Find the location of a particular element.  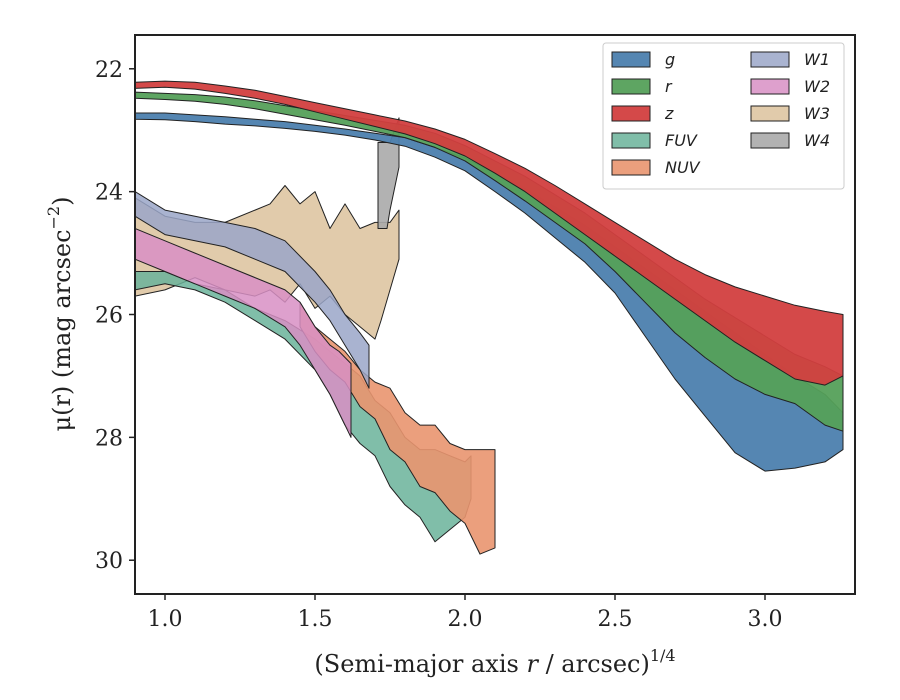

y-tick-label: 28 is located at coordinates (109, 438).